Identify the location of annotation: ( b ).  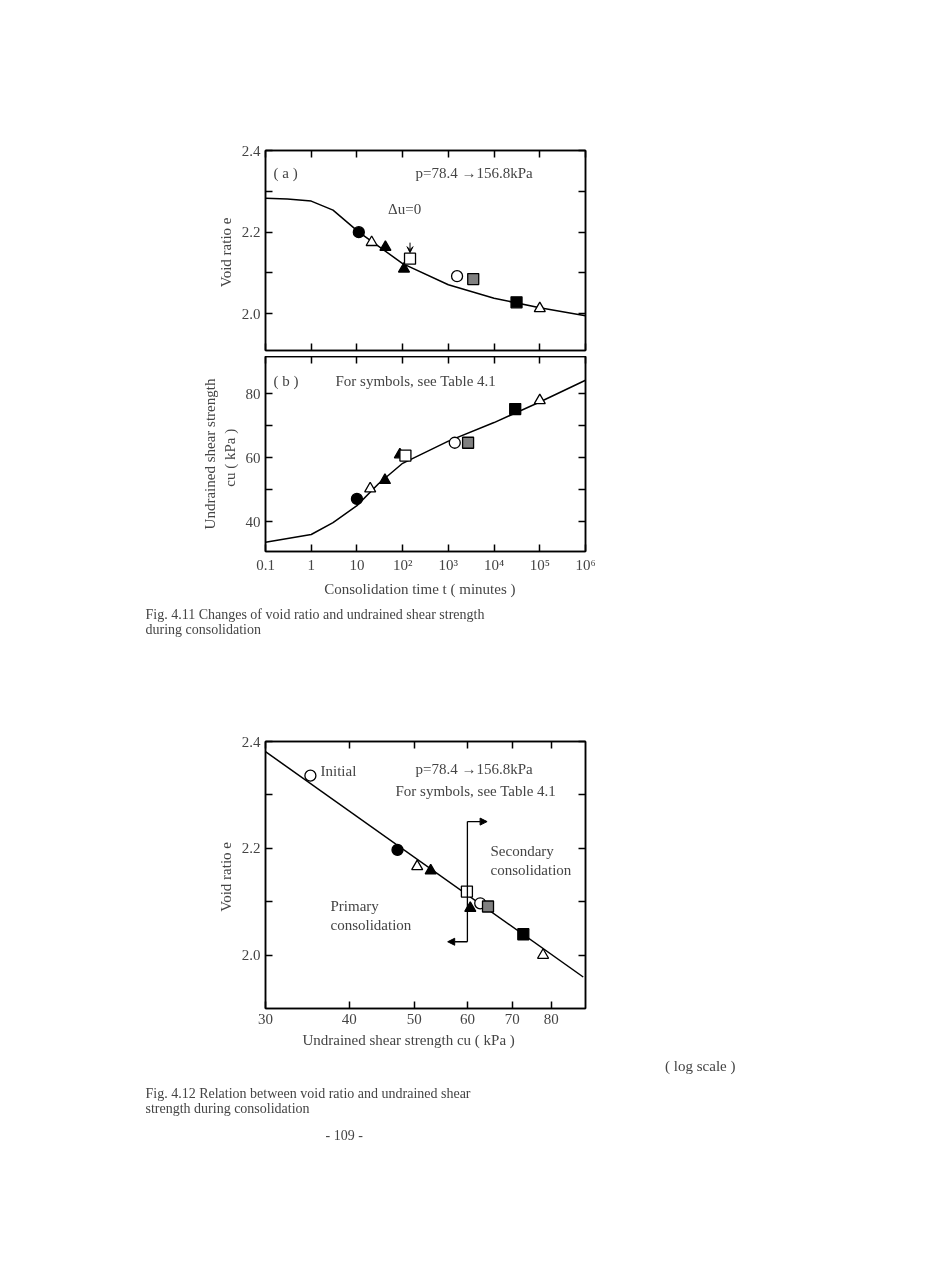
(286, 381).